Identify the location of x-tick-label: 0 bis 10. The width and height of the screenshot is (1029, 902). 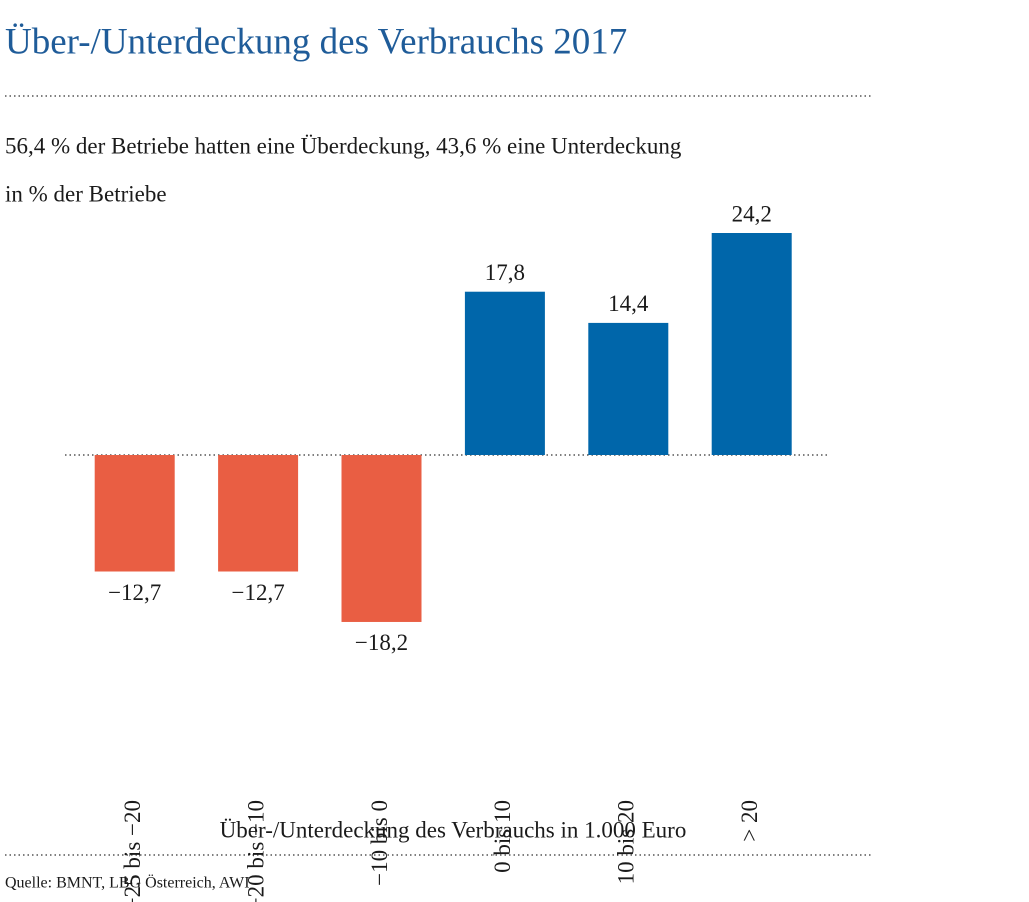
(502, 836).